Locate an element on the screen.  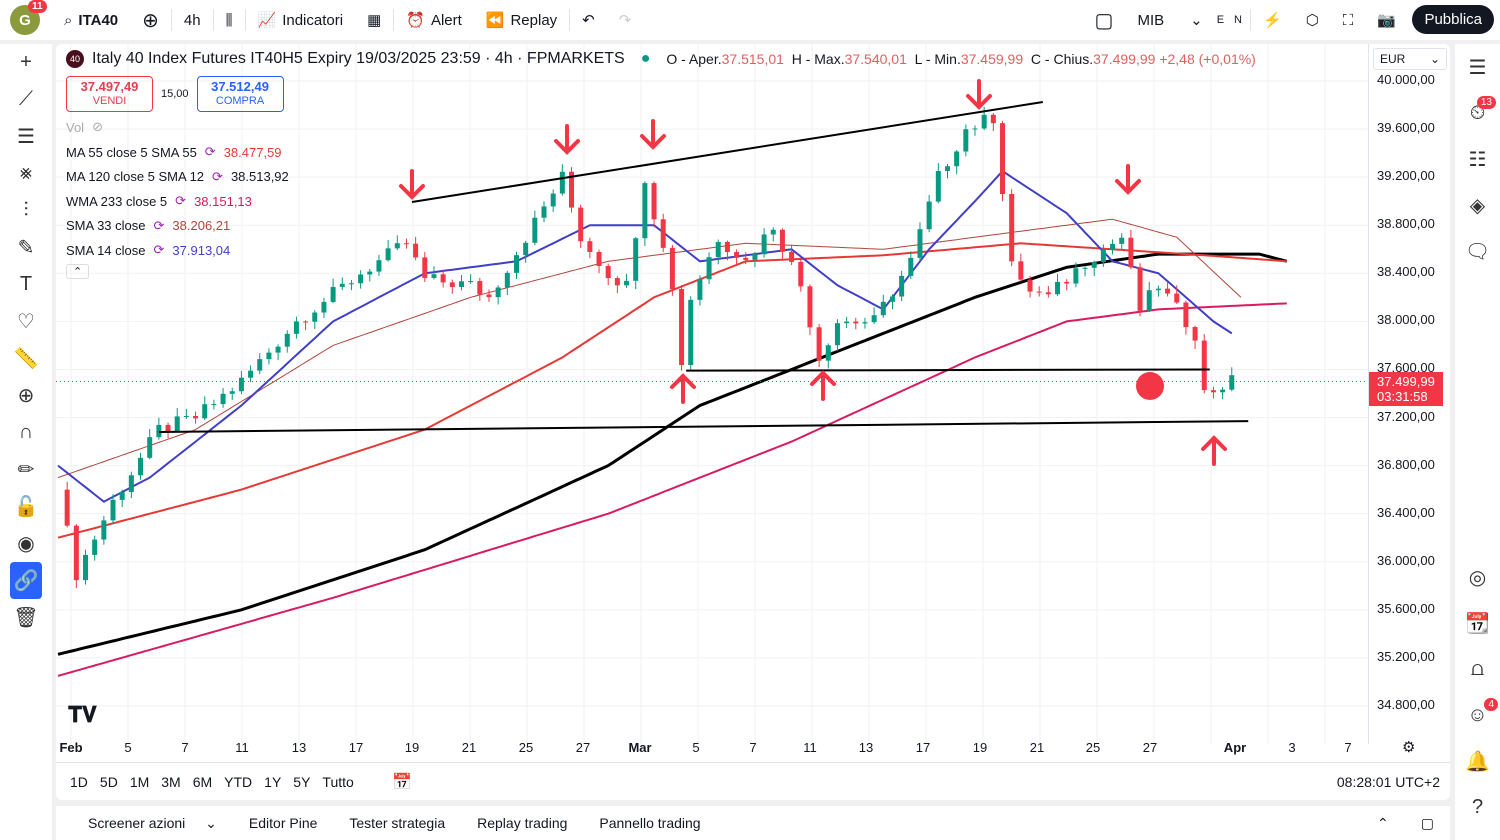
calendar-icon: 📆 is located at coordinates (1477, 623).